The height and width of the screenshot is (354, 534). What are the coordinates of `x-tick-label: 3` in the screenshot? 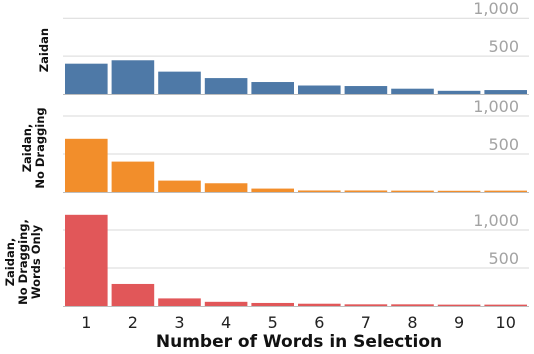 It's located at (179, 322).